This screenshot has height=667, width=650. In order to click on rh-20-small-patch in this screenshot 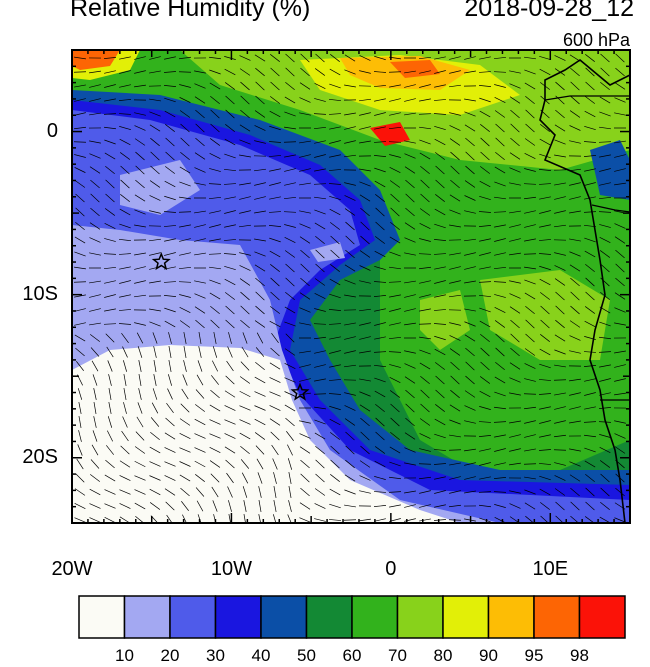, I will do `click(327, 252)`.